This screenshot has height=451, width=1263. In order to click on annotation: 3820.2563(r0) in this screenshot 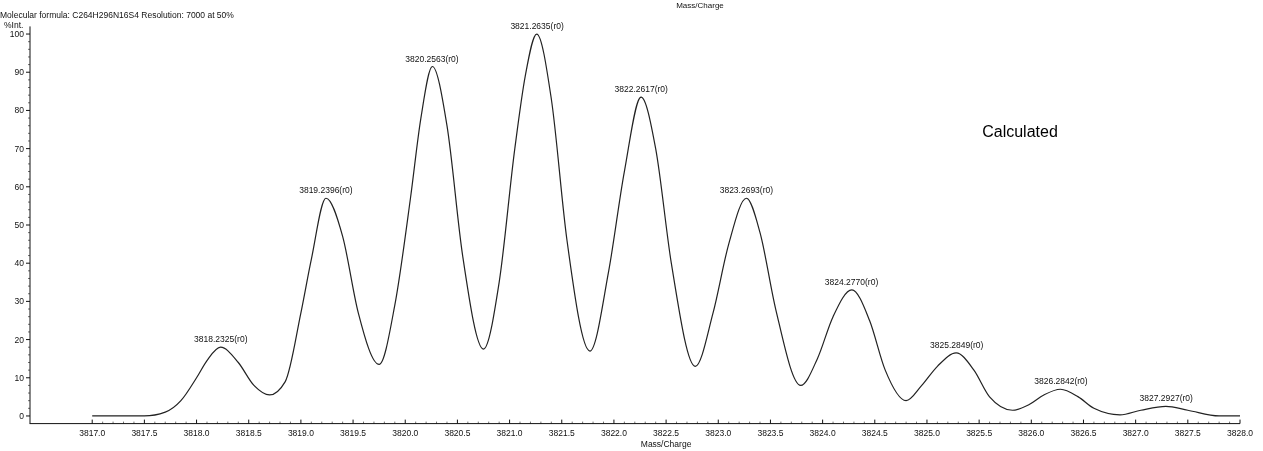, I will do `click(432, 58)`.